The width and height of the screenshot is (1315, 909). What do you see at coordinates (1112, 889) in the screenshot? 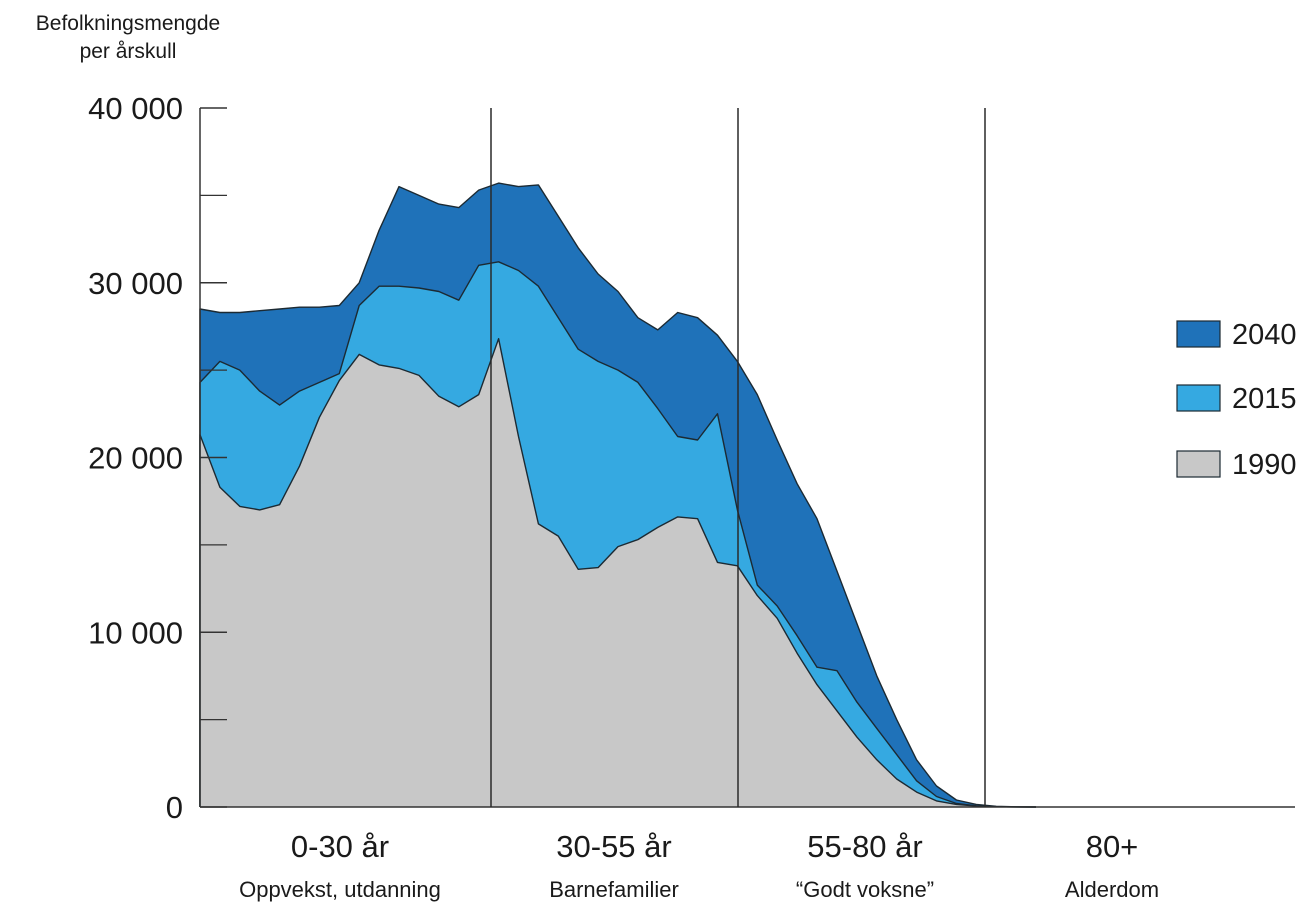
I see `age-group-sublabel: Alderdom` at bounding box center [1112, 889].